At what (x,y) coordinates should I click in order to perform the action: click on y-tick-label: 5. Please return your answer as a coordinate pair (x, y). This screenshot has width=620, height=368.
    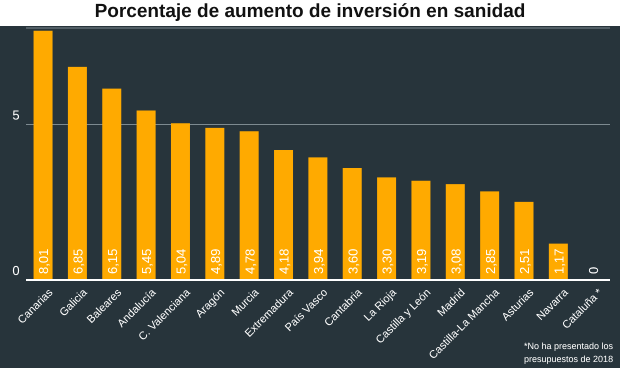
    Looking at the image, I should click on (16, 114).